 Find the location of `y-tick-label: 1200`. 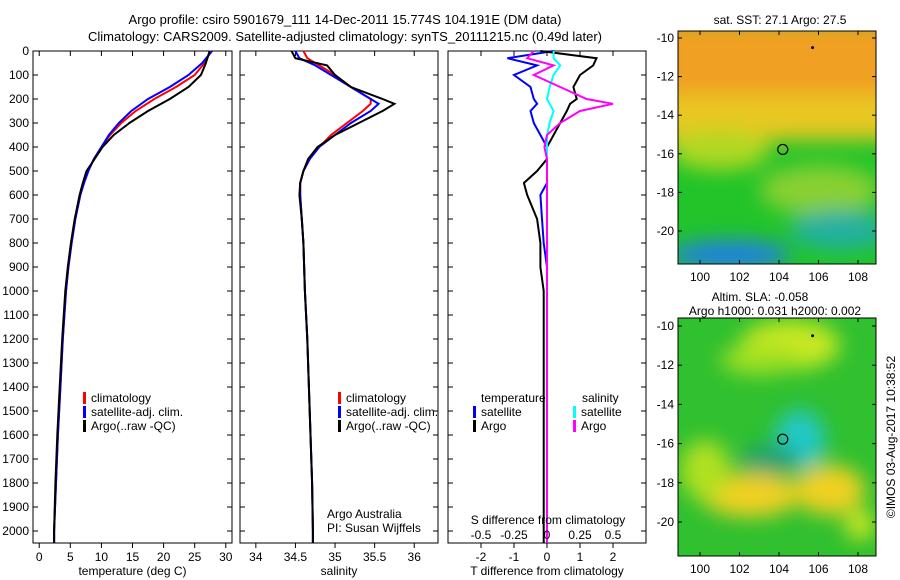

y-tick-label: 1200 is located at coordinates (15, 339).